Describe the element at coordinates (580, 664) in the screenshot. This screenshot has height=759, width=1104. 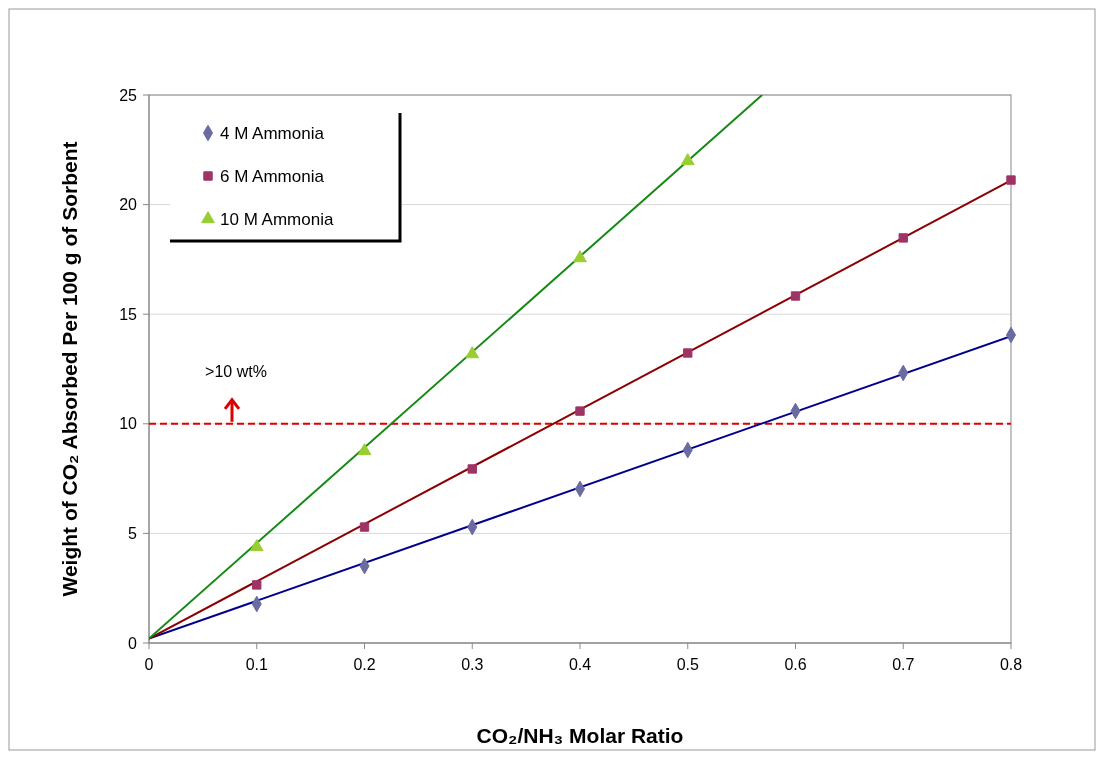
I see `x-tick-label: 0.4` at that location.